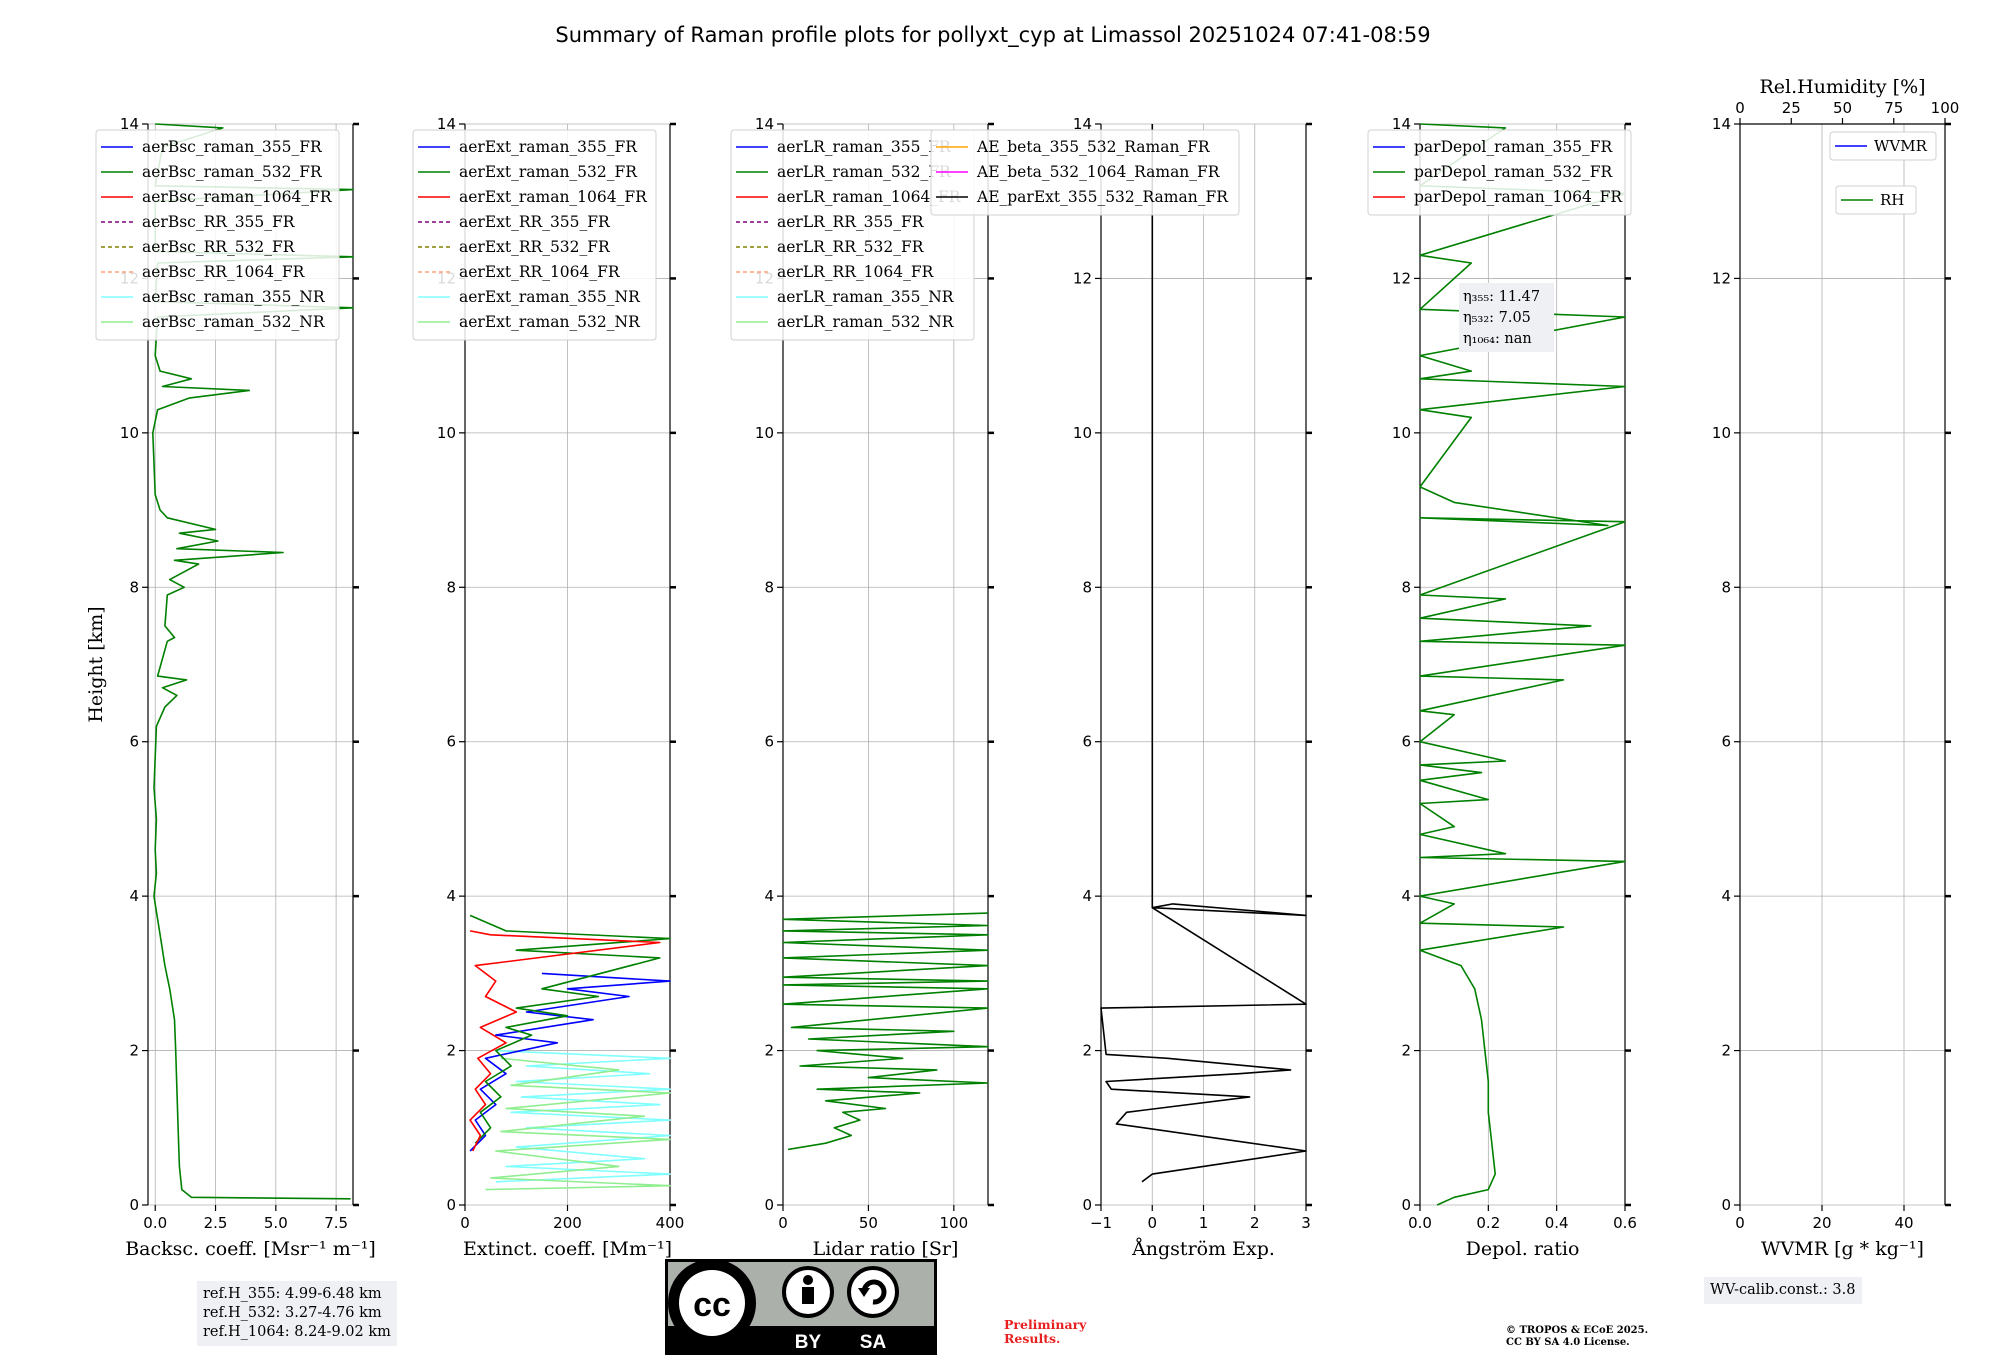  I want to click on license-by: BY, so click(808, 1342).